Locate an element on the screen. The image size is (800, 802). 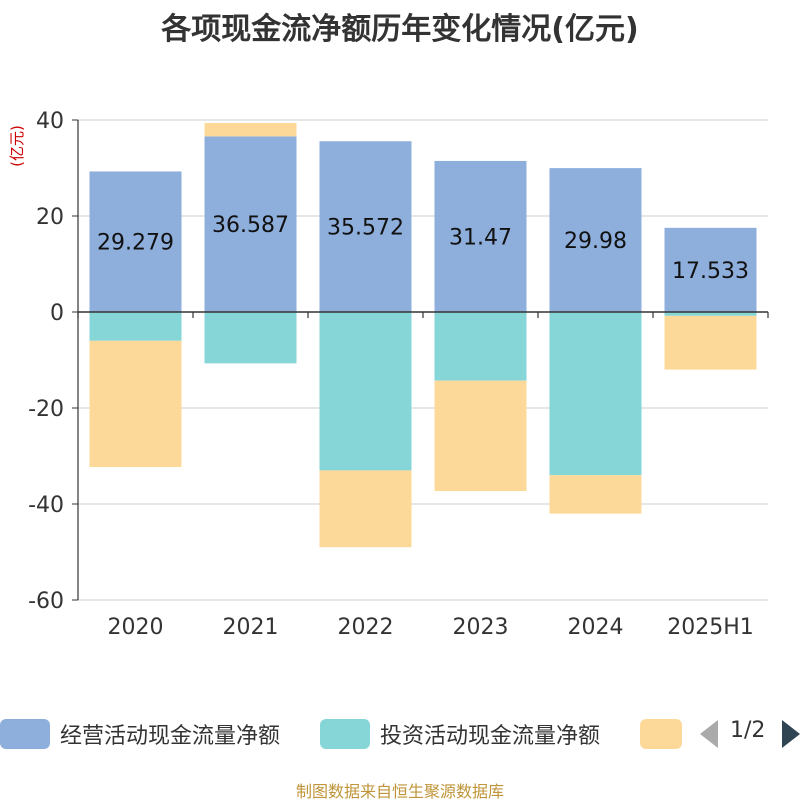
data-label: 35.572 is located at coordinates (365, 228).